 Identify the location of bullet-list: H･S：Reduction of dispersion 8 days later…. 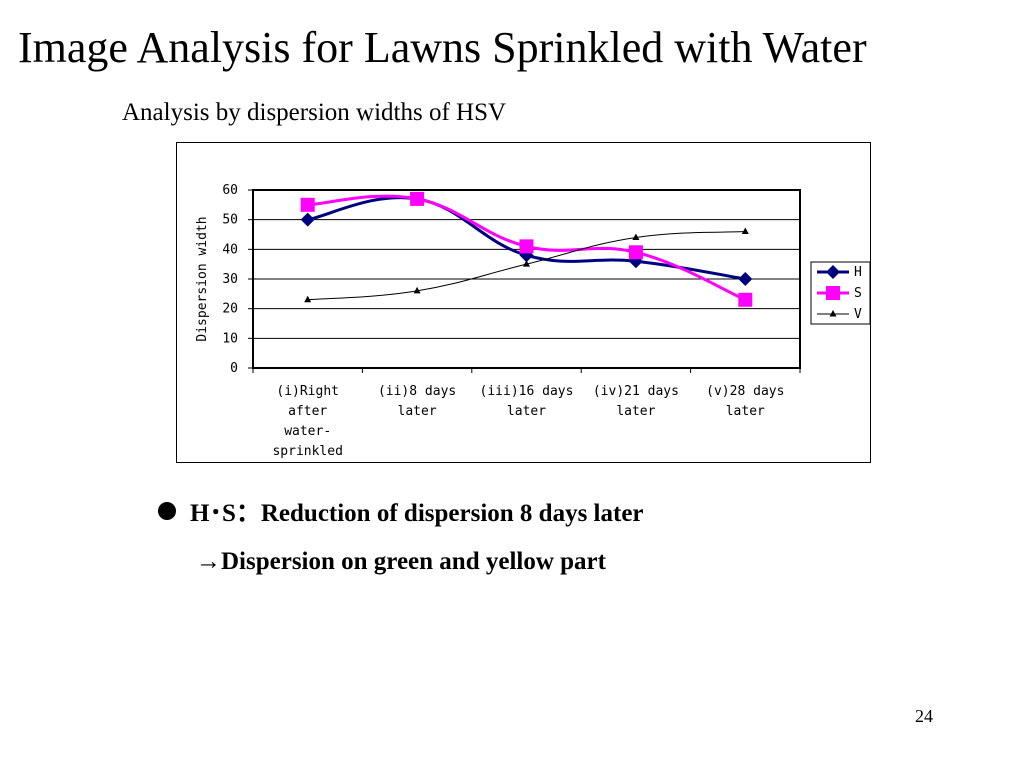
(401, 538).